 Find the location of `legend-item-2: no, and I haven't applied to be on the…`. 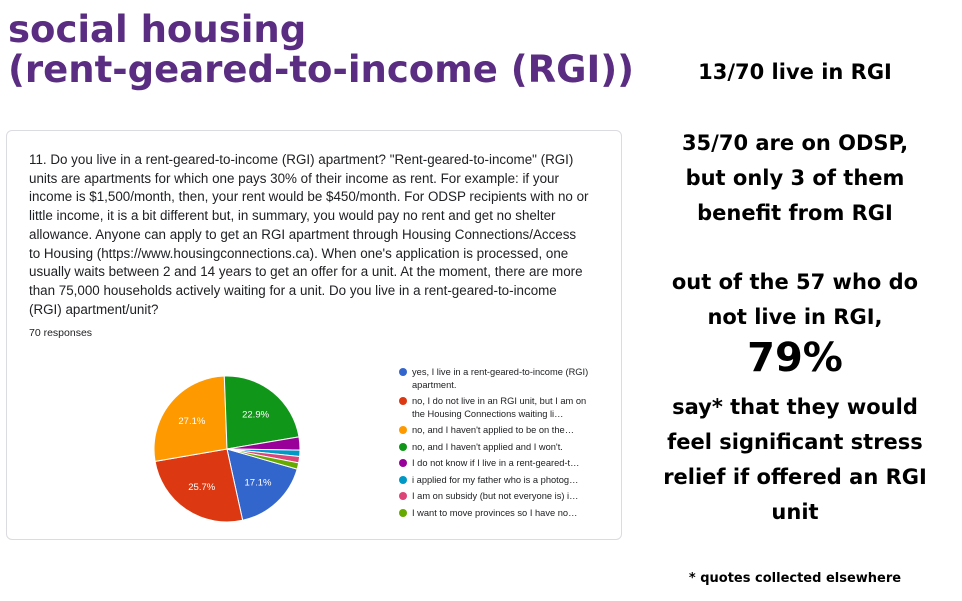

legend-item-2: no, and I haven't applied to be on the… is located at coordinates (497, 430).